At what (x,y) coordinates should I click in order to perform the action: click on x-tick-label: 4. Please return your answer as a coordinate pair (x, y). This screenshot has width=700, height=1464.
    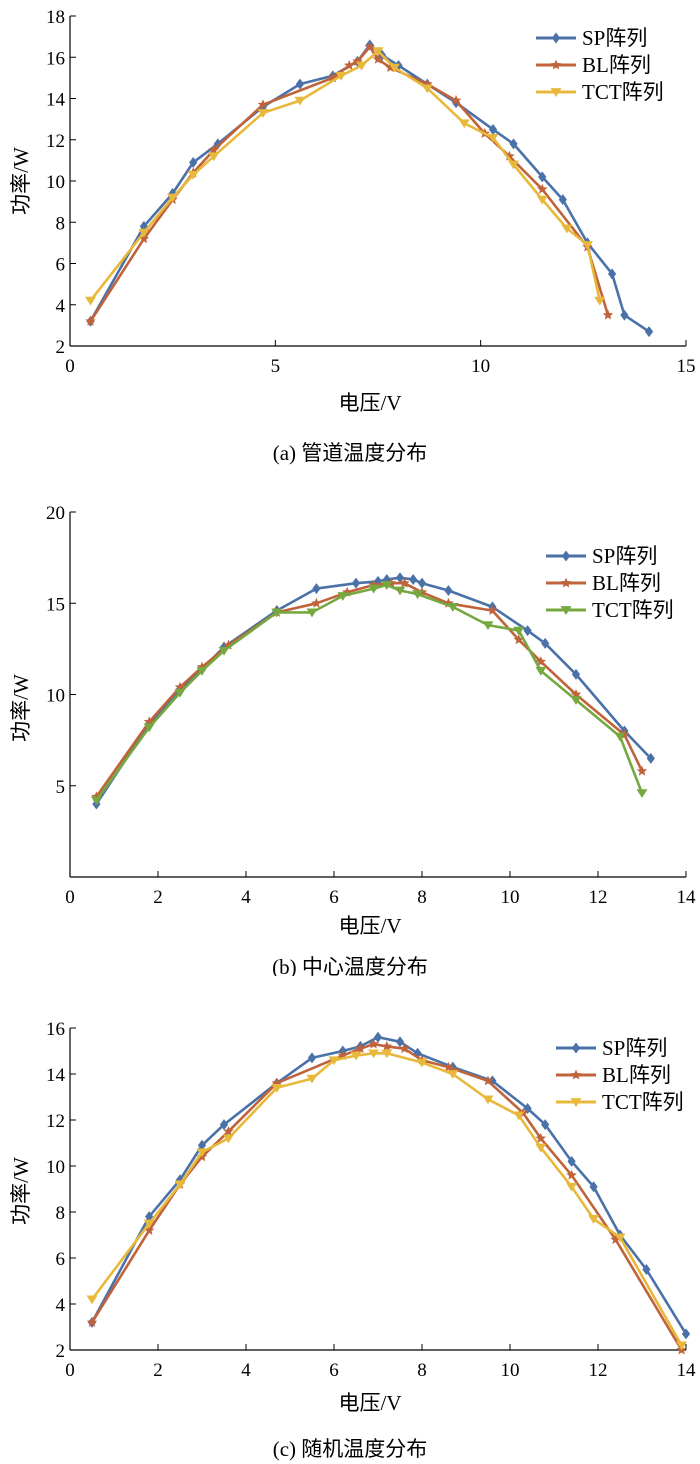
    Looking at the image, I should click on (246, 897).